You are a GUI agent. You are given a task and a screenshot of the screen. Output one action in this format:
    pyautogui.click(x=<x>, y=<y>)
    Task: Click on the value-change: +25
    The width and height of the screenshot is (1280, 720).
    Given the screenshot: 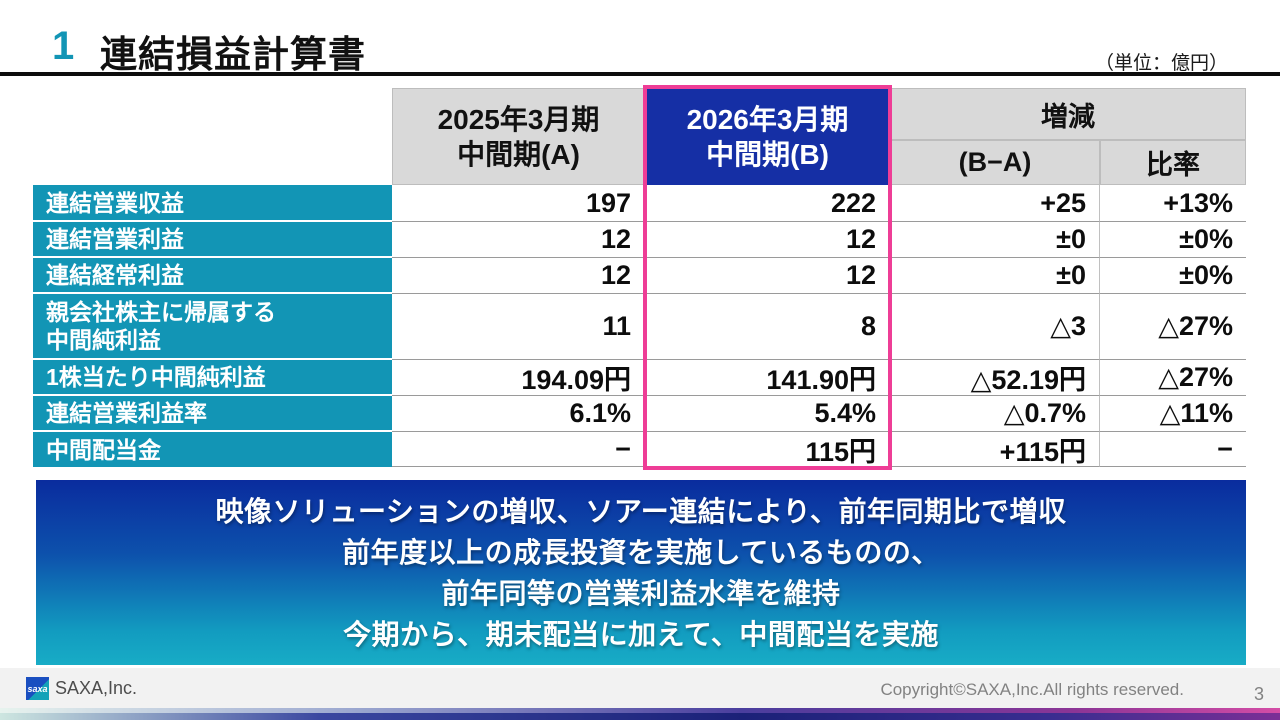 What is the action you would take?
    pyautogui.click(x=995, y=203)
    